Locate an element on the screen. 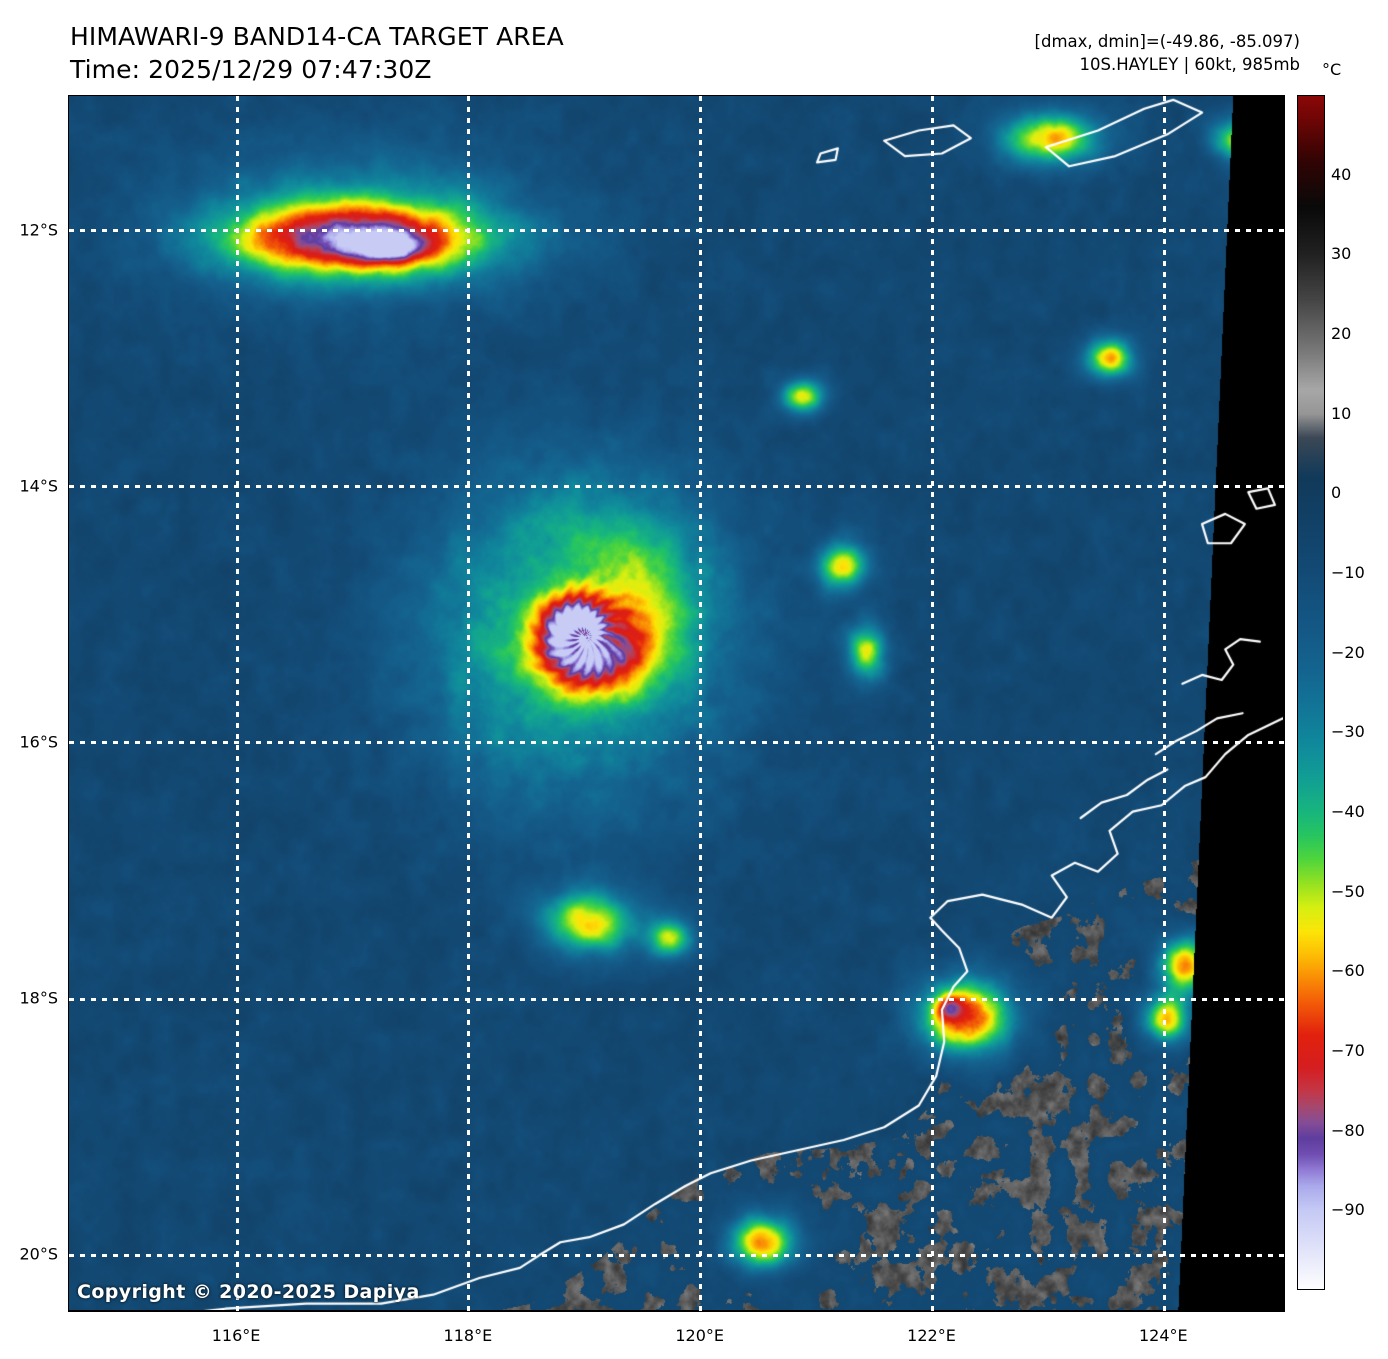 This screenshot has width=1388, height=1359. colorbar-tick-20: 20 is located at coordinates (1341, 333).